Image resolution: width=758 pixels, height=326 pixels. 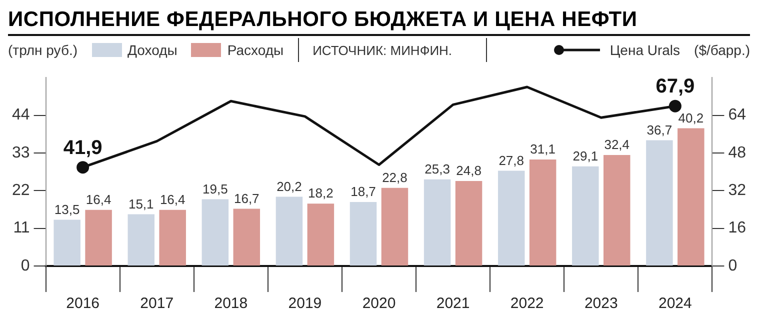 What do you see at coordinates (737, 191) in the screenshot?
I see `y2-tick-label: 32` at bounding box center [737, 191].